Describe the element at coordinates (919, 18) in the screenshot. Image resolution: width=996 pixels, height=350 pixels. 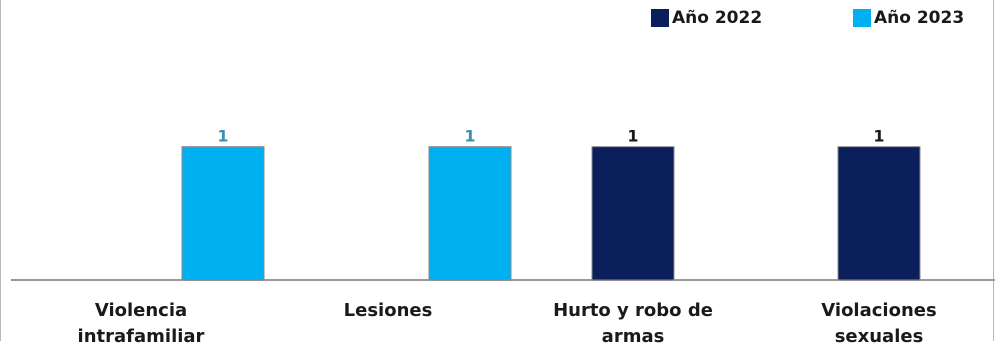
I see `legend-label-2023: Año 2023` at that location.